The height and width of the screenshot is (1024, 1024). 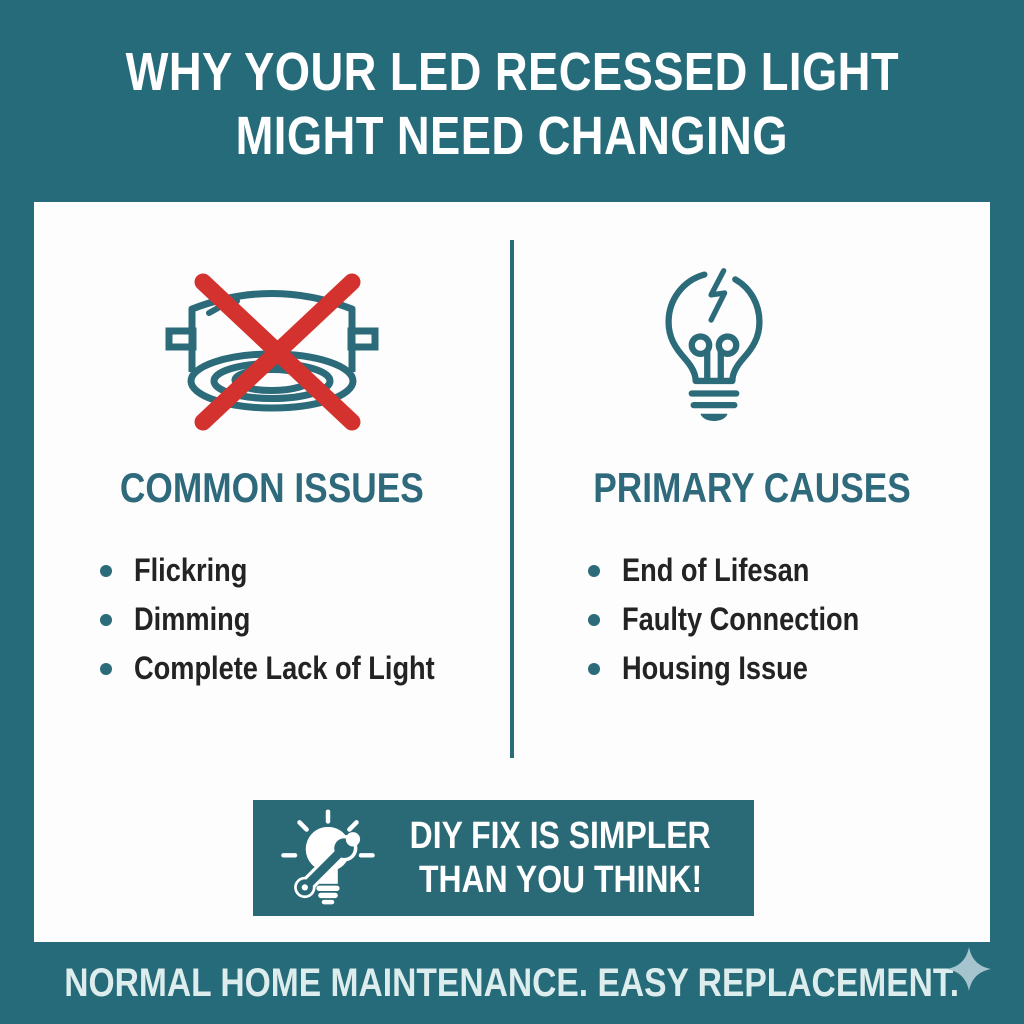 I want to click on list-item: Dimming, so click(x=294, y=619).